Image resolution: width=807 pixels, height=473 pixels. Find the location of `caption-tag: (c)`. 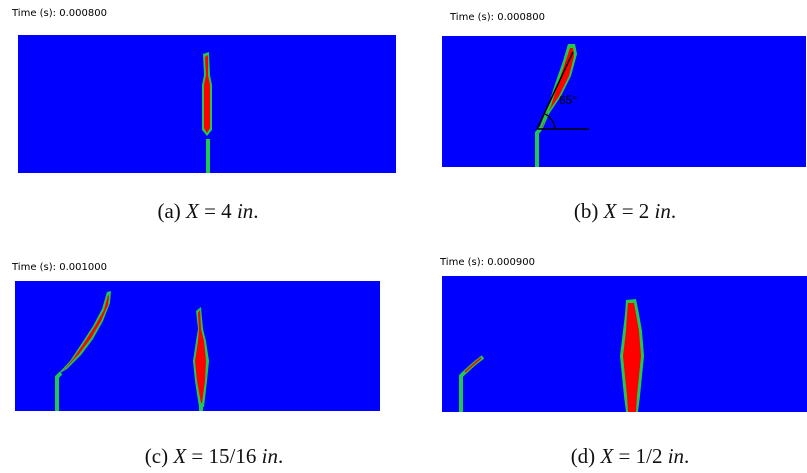

caption-tag: (c) is located at coordinates (156, 456).